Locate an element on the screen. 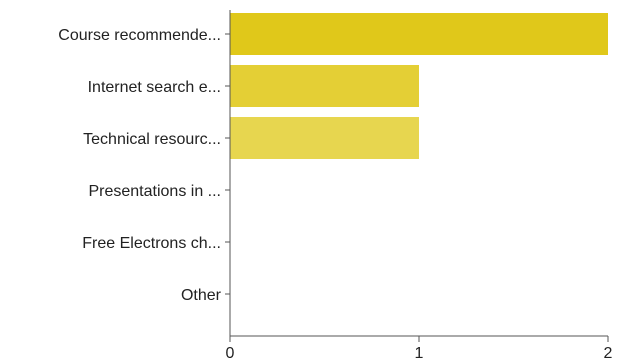 The height and width of the screenshot is (361, 621). x-tick-label: 0 is located at coordinates (230, 353).